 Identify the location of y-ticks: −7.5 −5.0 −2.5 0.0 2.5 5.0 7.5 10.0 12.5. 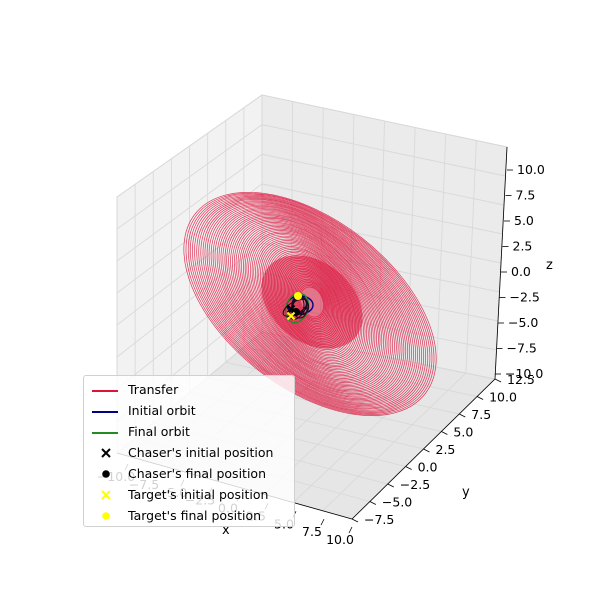
(443, 449).